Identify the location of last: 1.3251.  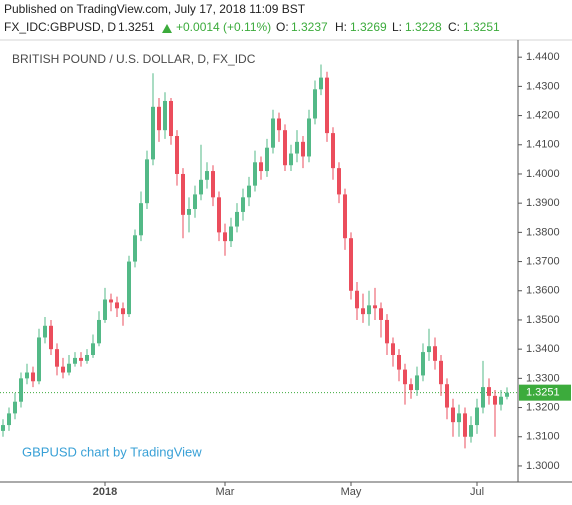
(136, 27).